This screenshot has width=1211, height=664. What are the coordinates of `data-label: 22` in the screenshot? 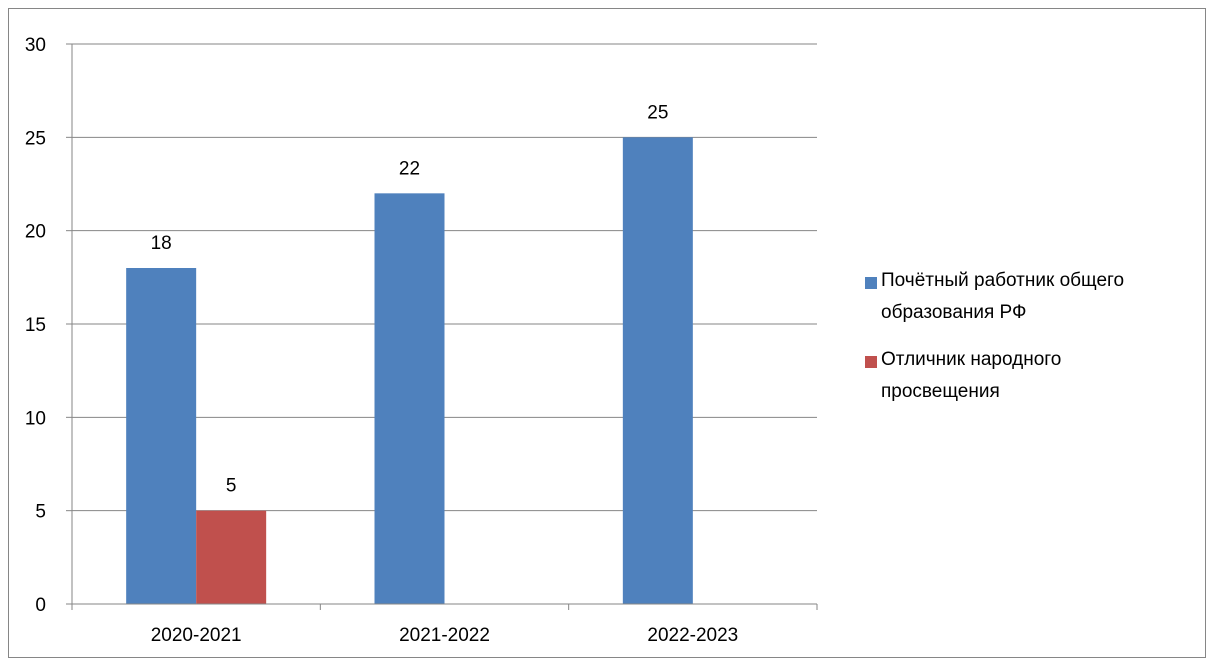 It's located at (409, 168).